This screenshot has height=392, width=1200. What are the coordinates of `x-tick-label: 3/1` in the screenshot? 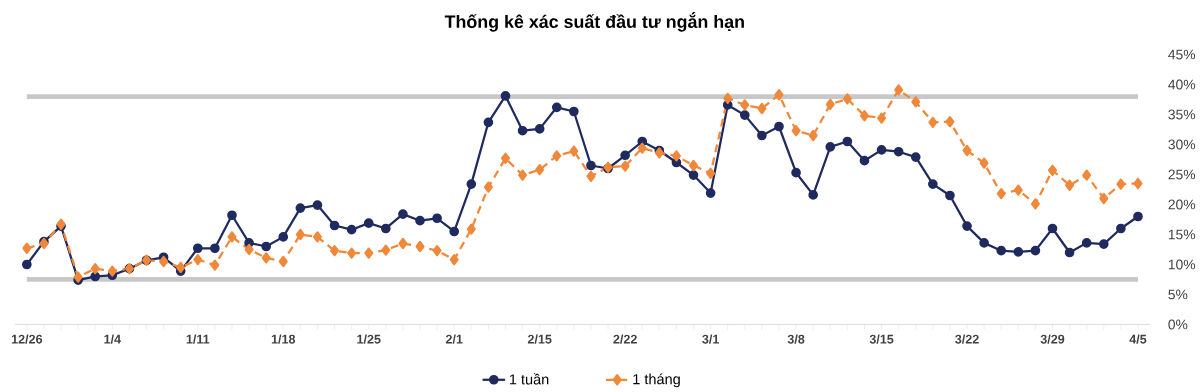 It's located at (710, 339).